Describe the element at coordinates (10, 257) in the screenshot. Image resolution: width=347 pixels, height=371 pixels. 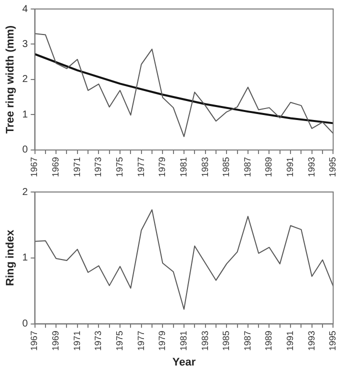
I see `y-axis-title: Ring index` at that location.